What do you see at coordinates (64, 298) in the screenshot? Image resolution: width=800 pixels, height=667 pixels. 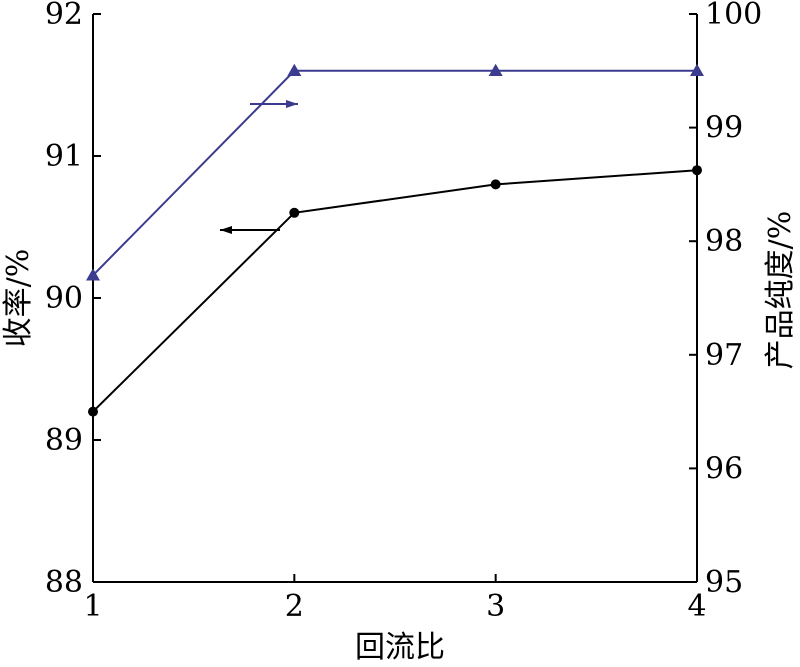 I see `y-tick-label-left: 90` at bounding box center [64, 298].